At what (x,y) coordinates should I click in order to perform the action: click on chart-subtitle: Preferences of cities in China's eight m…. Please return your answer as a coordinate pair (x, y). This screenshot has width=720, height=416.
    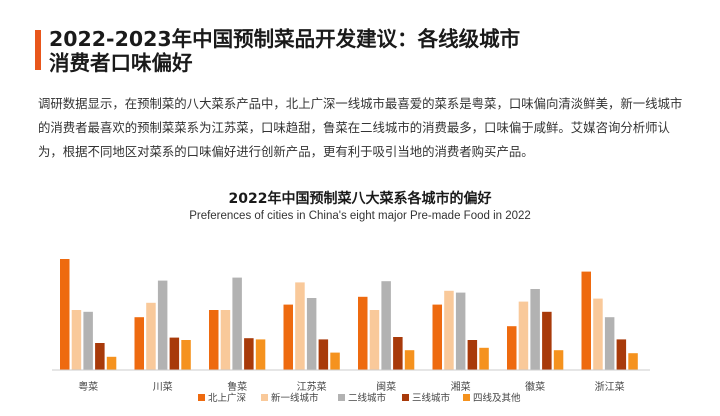
    Looking at the image, I should click on (360, 216).